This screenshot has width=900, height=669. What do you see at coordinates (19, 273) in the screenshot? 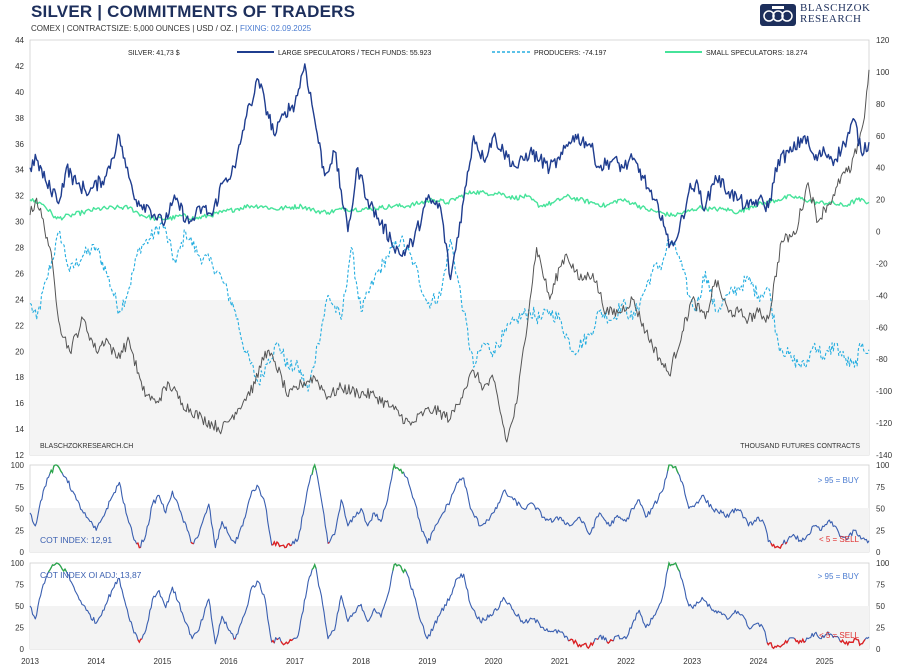
I see `left-tick-26: 26` at bounding box center [19, 273].